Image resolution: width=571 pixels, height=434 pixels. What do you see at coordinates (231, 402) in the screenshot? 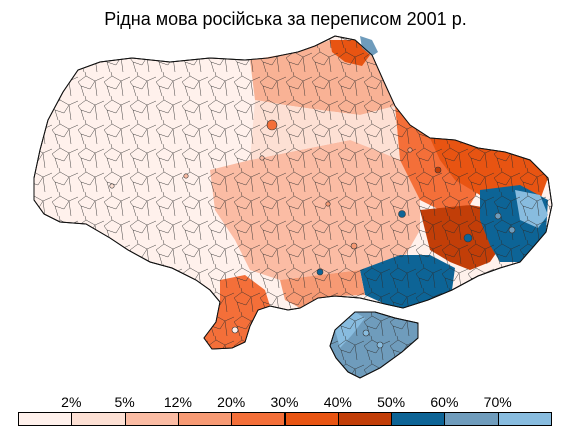
I see `legend-tick-label: 20%` at bounding box center [231, 402].